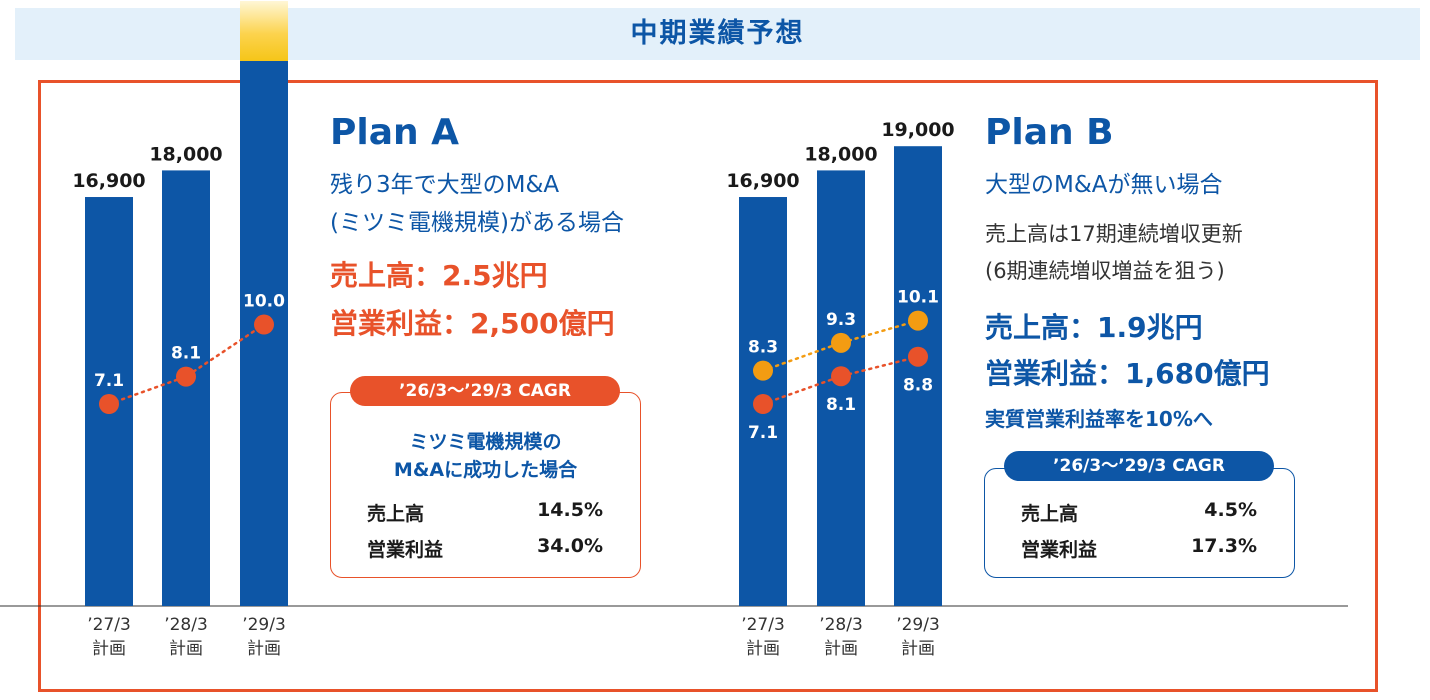 The image size is (1430, 700). What do you see at coordinates (1224, 546) in the screenshot?
I see `plan-b-cagr-value-op: 17.3%` at bounding box center [1224, 546].